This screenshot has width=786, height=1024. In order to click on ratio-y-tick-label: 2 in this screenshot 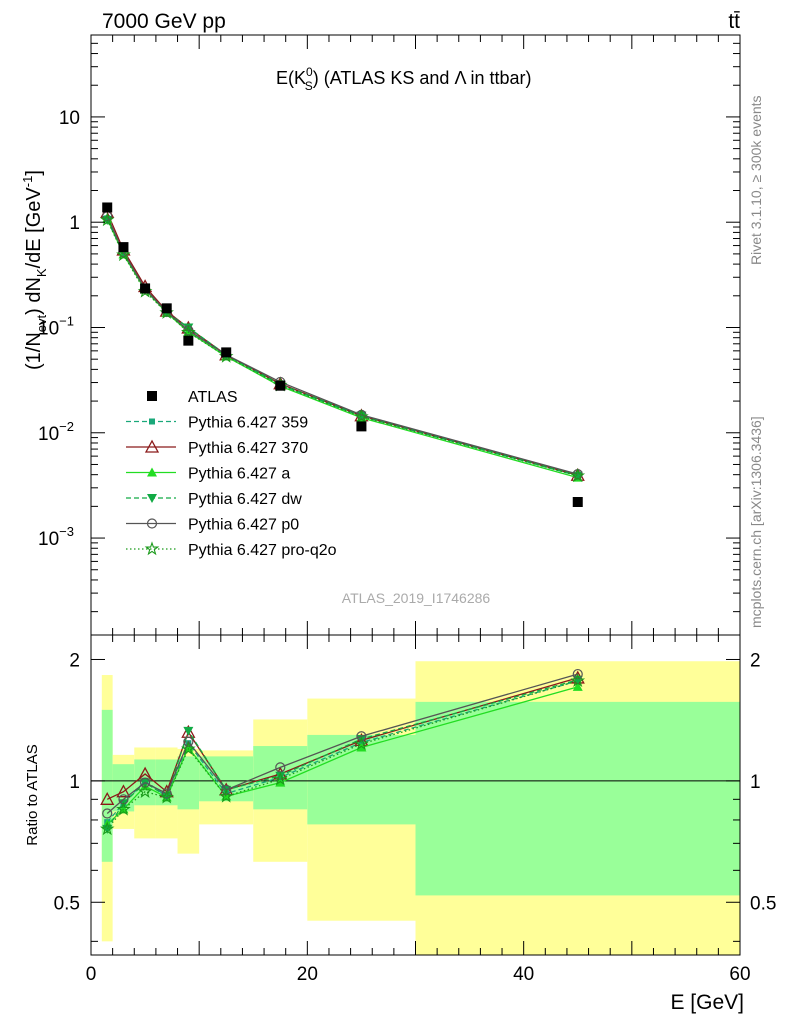, I will do `click(74, 660)`.